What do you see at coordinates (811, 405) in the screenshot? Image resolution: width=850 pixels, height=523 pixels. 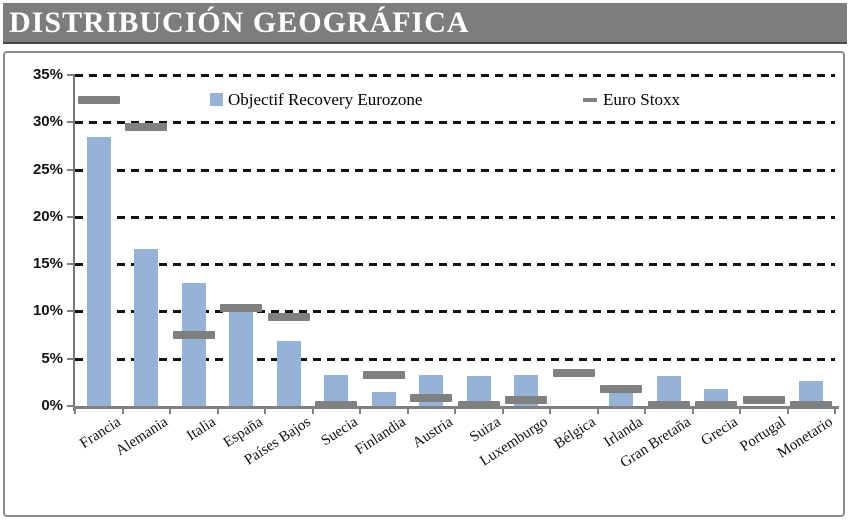 I see `marker-eurostoxx-monetario` at bounding box center [811, 405].